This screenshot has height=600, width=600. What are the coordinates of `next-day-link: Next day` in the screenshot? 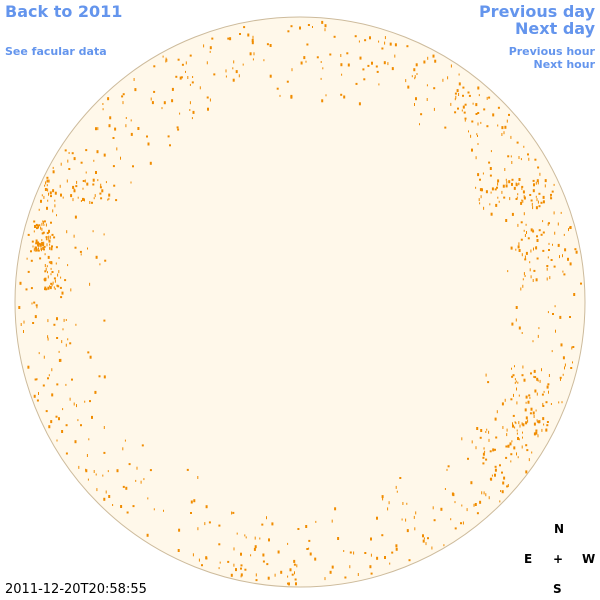 It's located at (555, 28).